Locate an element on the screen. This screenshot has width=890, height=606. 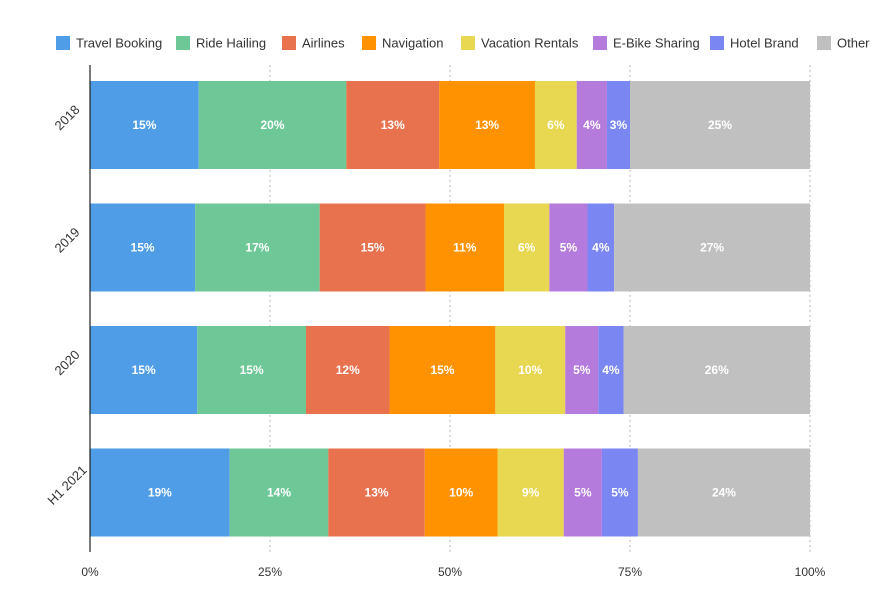
legend-item-travel-booking: Travel Booking is located at coordinates (109, 43).